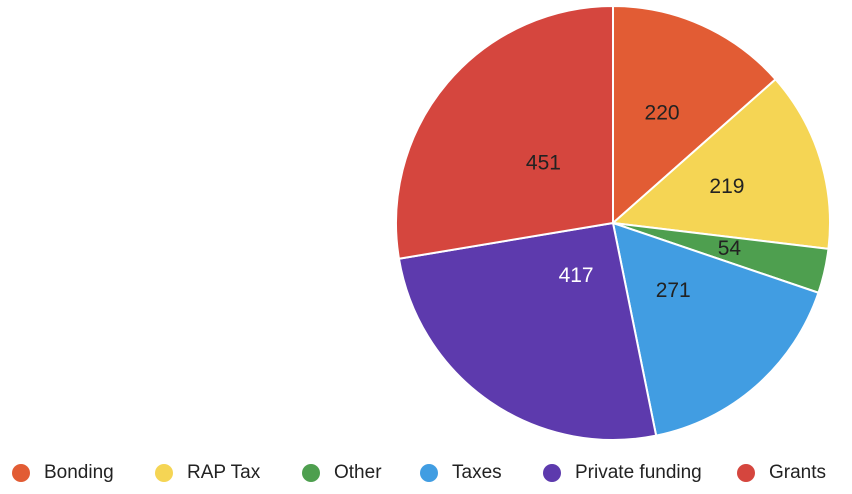  I want to click on data-label-private-funding: 417, so click(576, 275).